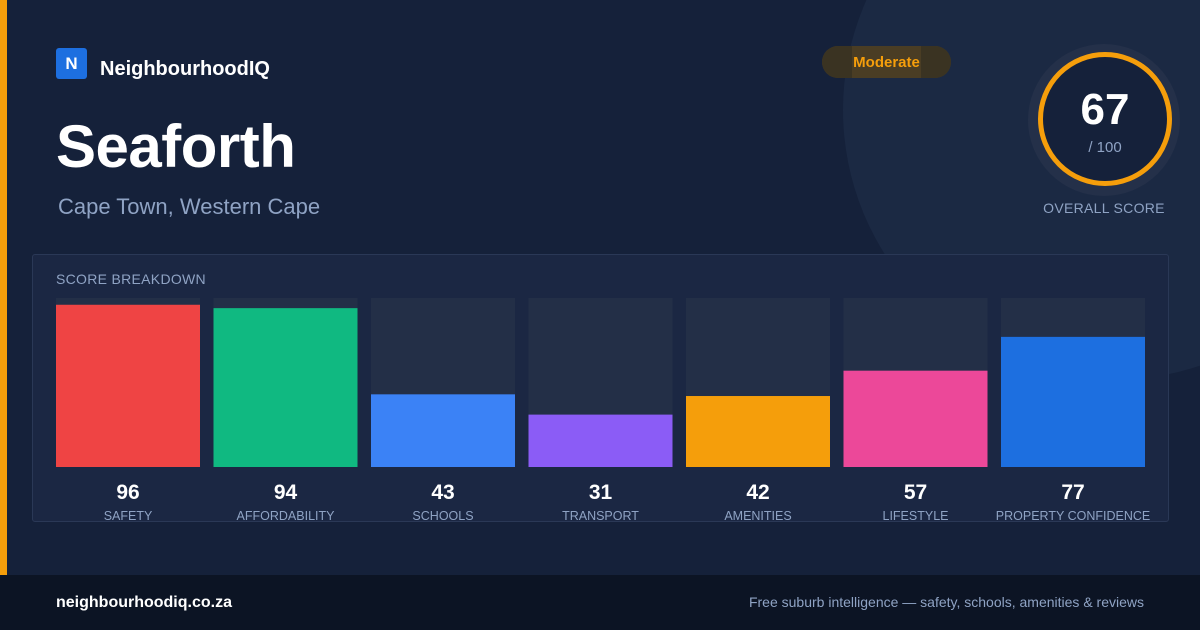 The height and width of the screenshot is (630, 1200). Describe the element at coordinates (1073, 516) in the screenshot. I see `category-label: PROPERTY CONFIDENCE` at that location.